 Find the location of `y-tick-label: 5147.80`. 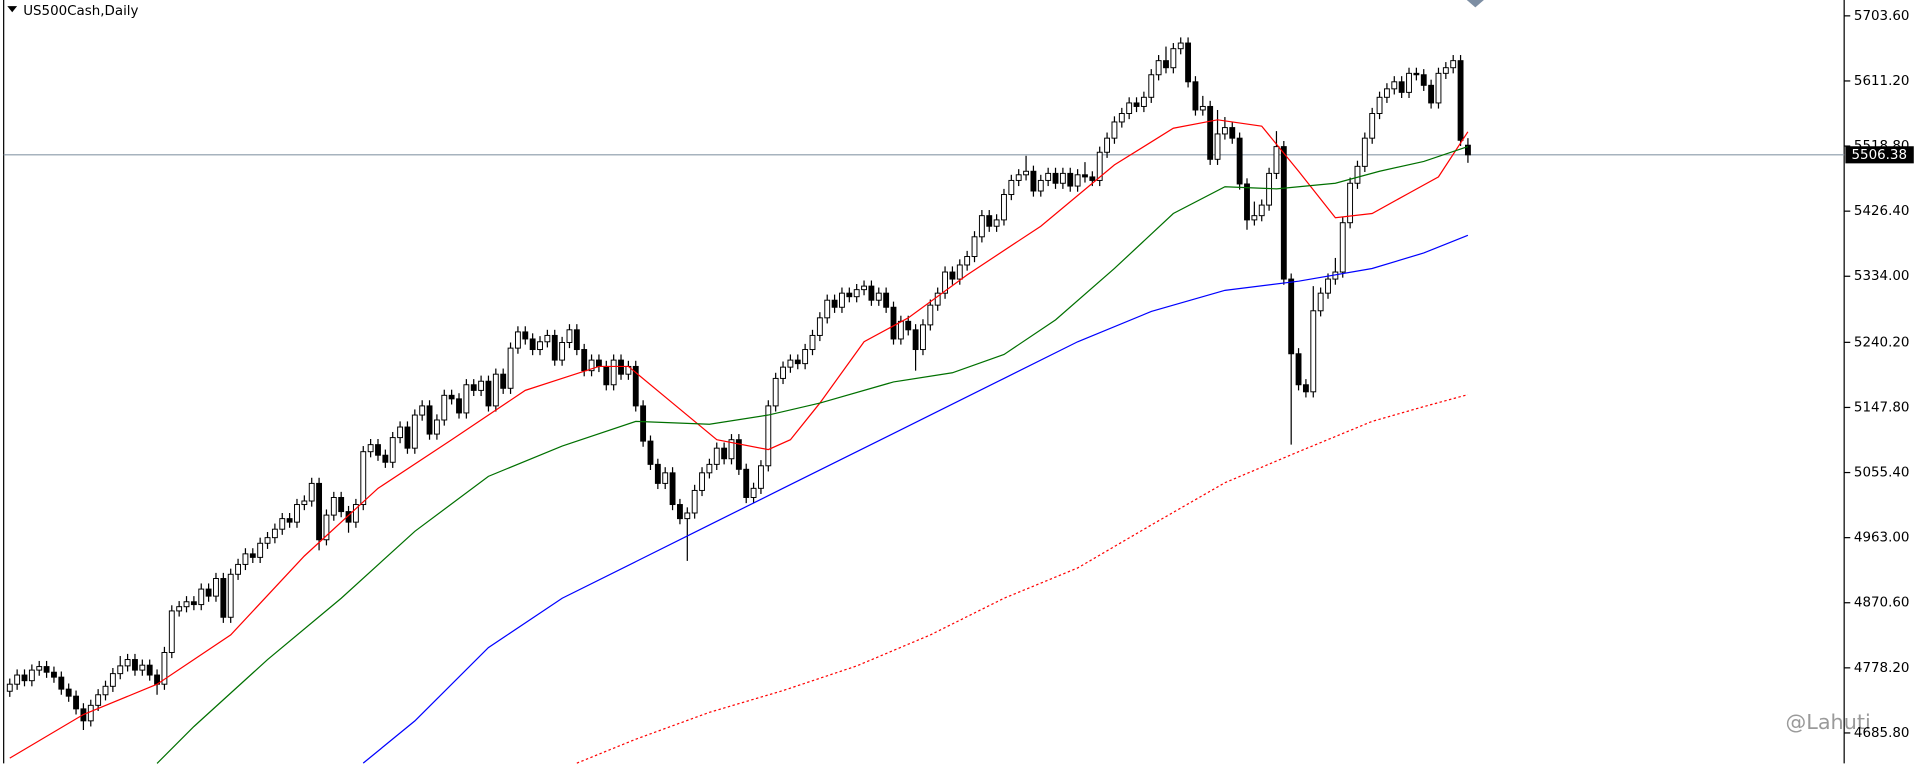

y-tick-label: 5147.80 is located at coordinates (1882, 407).